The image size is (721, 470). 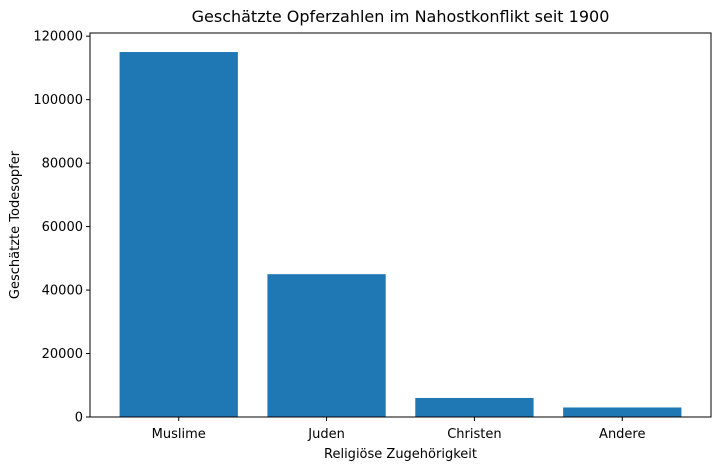 What do you see at coordinates (79, 418) in the screenshot?
I see `y-tick-label: 0` at bounding box center [79, 418].